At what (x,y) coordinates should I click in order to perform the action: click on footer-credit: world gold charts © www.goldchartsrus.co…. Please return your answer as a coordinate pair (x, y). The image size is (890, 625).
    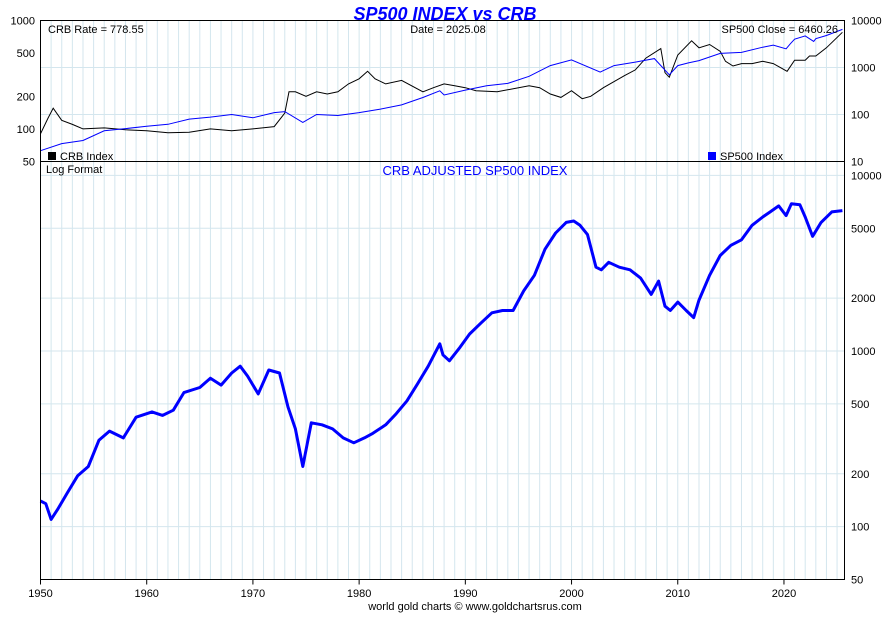
    Looking at the image, I should click on (474, 607).